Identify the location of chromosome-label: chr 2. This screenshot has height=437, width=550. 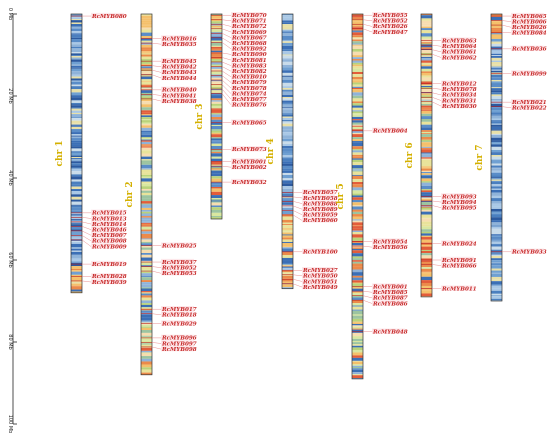
(130, 194).